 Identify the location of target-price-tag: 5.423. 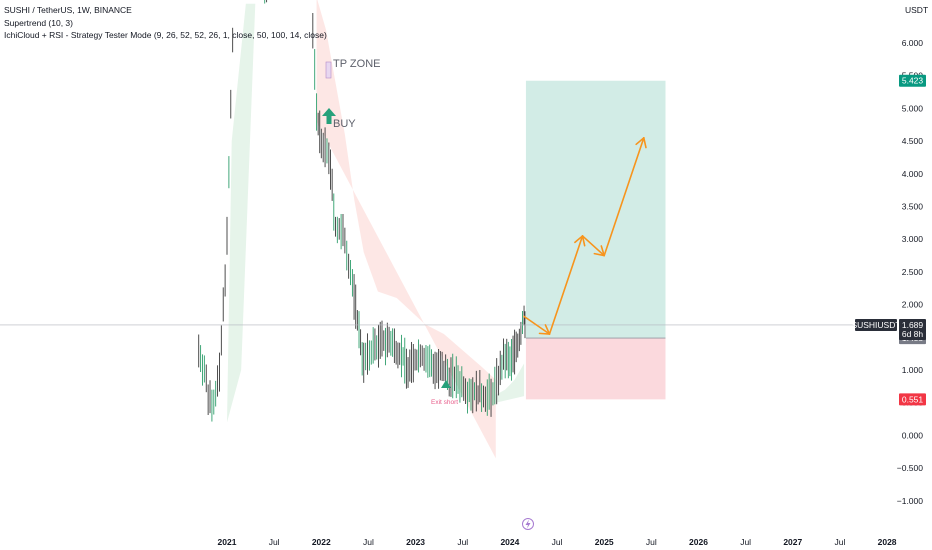
(913, 81).